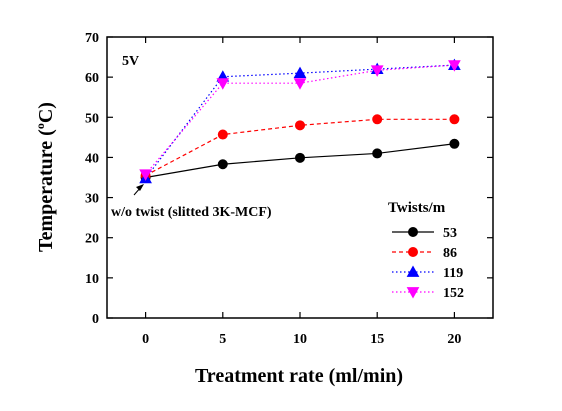  I want to click on y-tick-label: 0, so click(95, 319).